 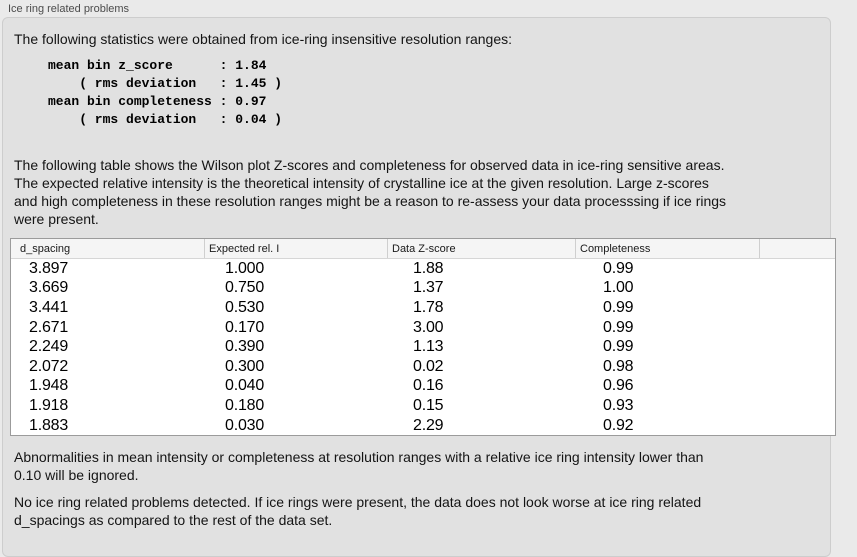 I want to click on table-row: 1.883 0.030 2.29 0.92, so click(x=423, y=426).